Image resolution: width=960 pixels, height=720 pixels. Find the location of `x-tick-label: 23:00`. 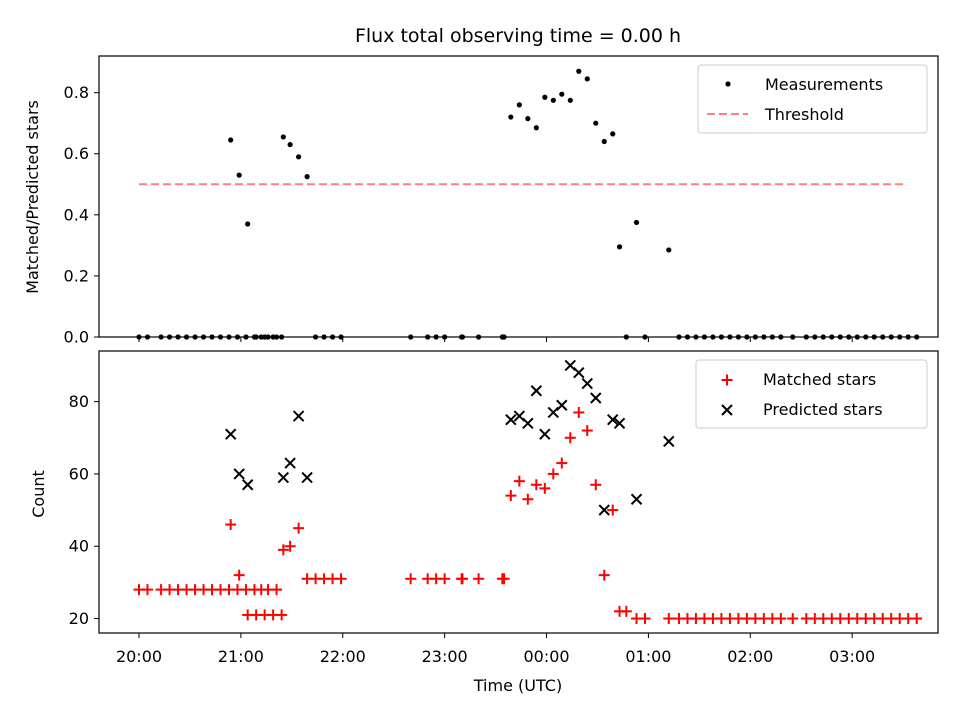

x-tick-label: 23:00 is located at coordinates (445, 656).